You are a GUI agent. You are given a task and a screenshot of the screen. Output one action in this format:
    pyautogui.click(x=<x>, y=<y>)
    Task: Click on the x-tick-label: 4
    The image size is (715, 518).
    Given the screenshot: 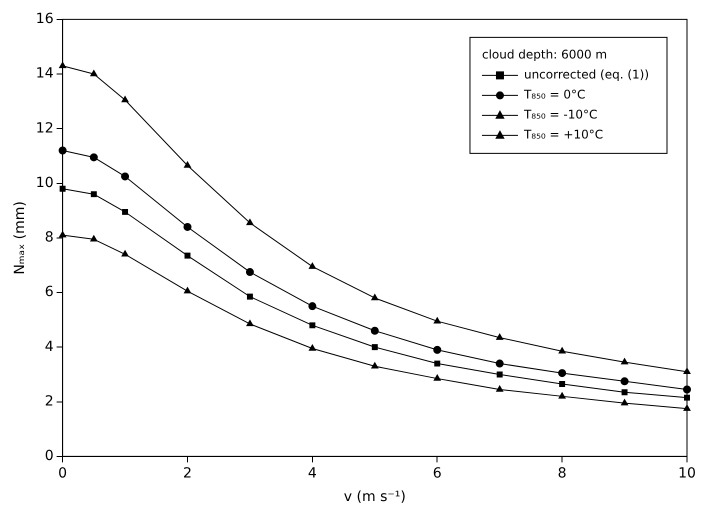 What is the action you would take?
    pyautogui.click(x=312, y=473)
    